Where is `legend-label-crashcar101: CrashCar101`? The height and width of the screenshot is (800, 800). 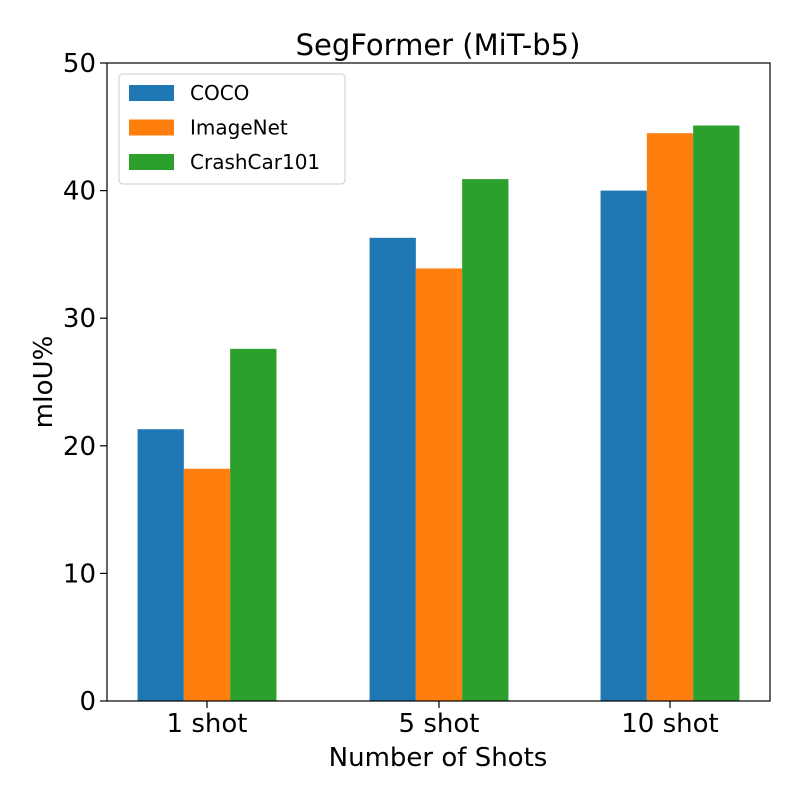
legend-label-crashcar101: CrashCar101 is located at coordinates (255, 162).